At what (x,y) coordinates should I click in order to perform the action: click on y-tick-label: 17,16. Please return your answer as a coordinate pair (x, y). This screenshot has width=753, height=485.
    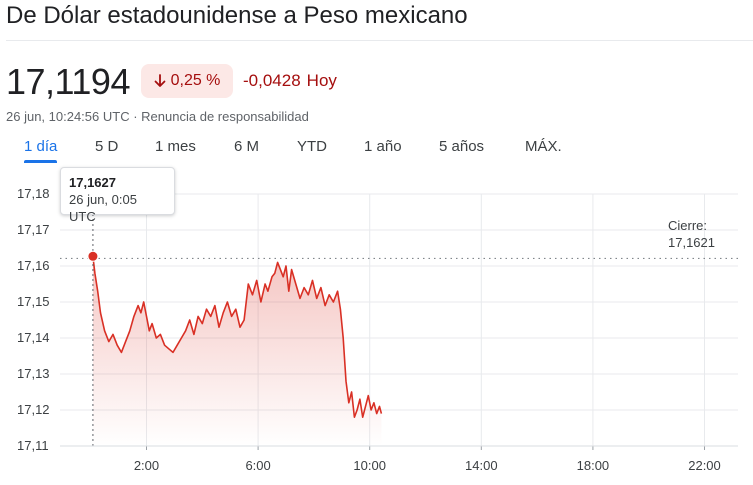
    Looking at the image, I should click on (33, 265).